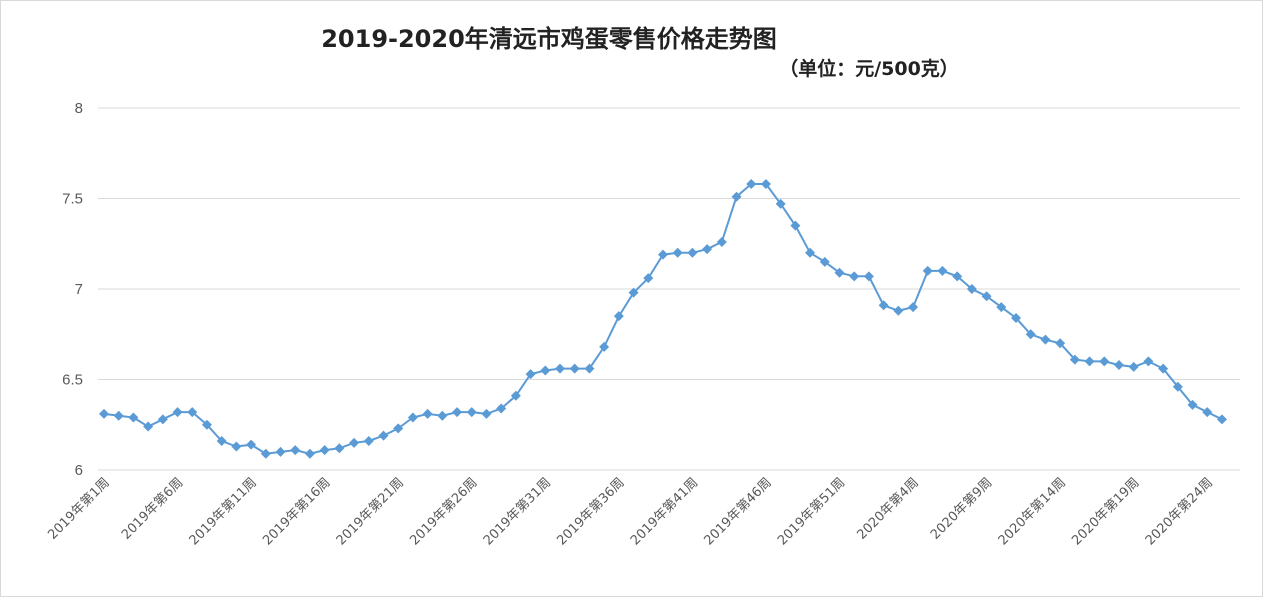  What do you see at coordinates (72, 289) in the screenshot?
I see `y-axis-ticks: 6 6.5 7 7.5 8` at bounding box center [72, 289].